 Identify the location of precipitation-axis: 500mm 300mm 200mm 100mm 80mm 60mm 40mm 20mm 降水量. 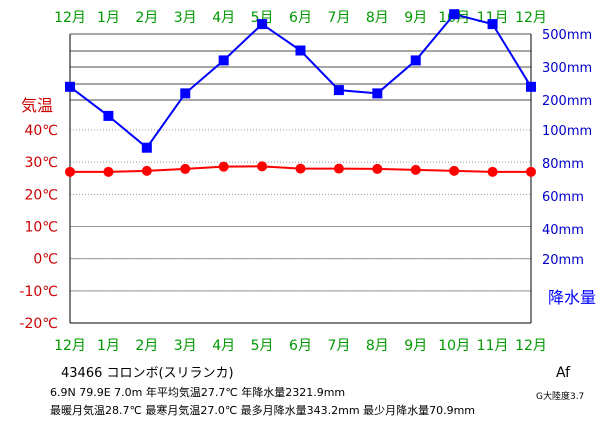
(569, 167).